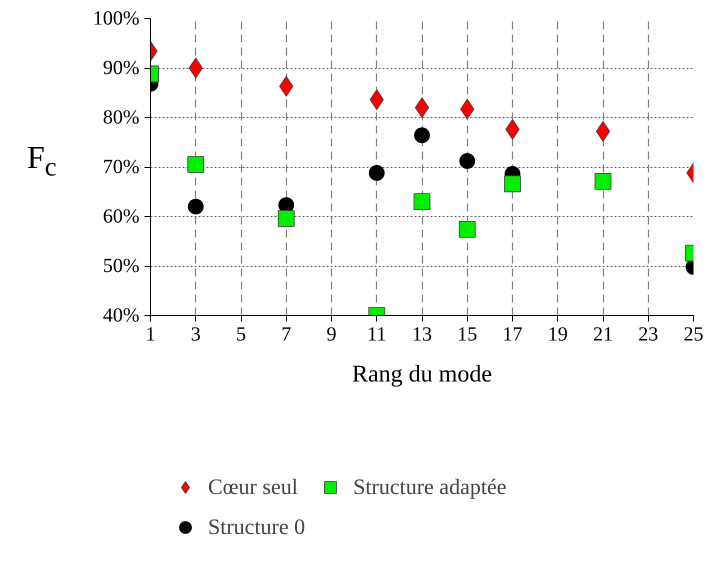 The image size is (717, 562). I want to click on y-tick-label: 90%, so click(121, 68).